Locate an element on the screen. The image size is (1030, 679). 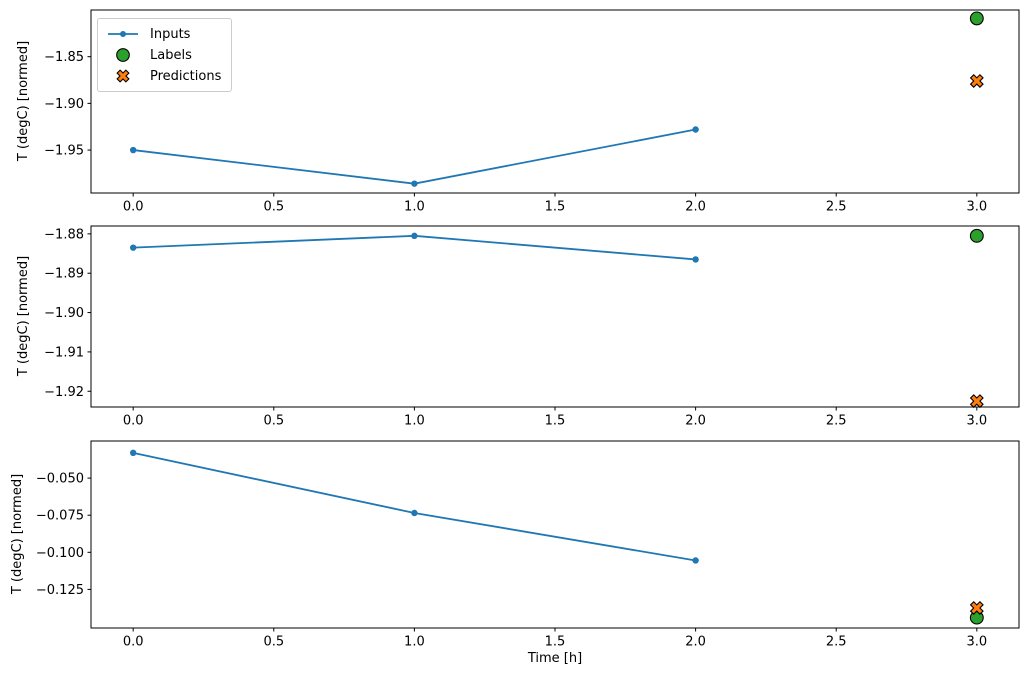
x-icon is located at coordinates (123, 76).